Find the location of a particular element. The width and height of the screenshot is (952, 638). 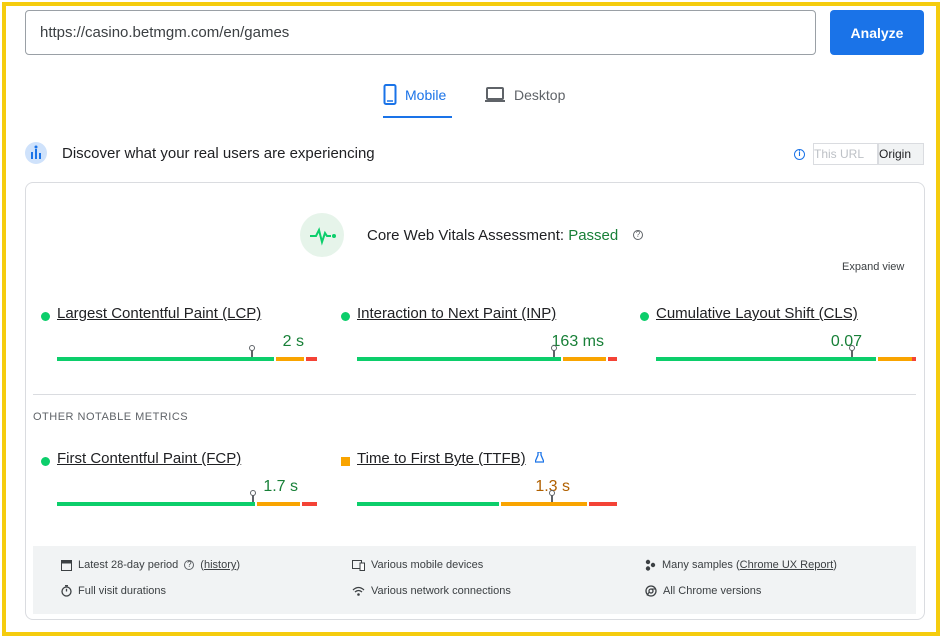

data-info-footer is located at coordinates (474, 580).